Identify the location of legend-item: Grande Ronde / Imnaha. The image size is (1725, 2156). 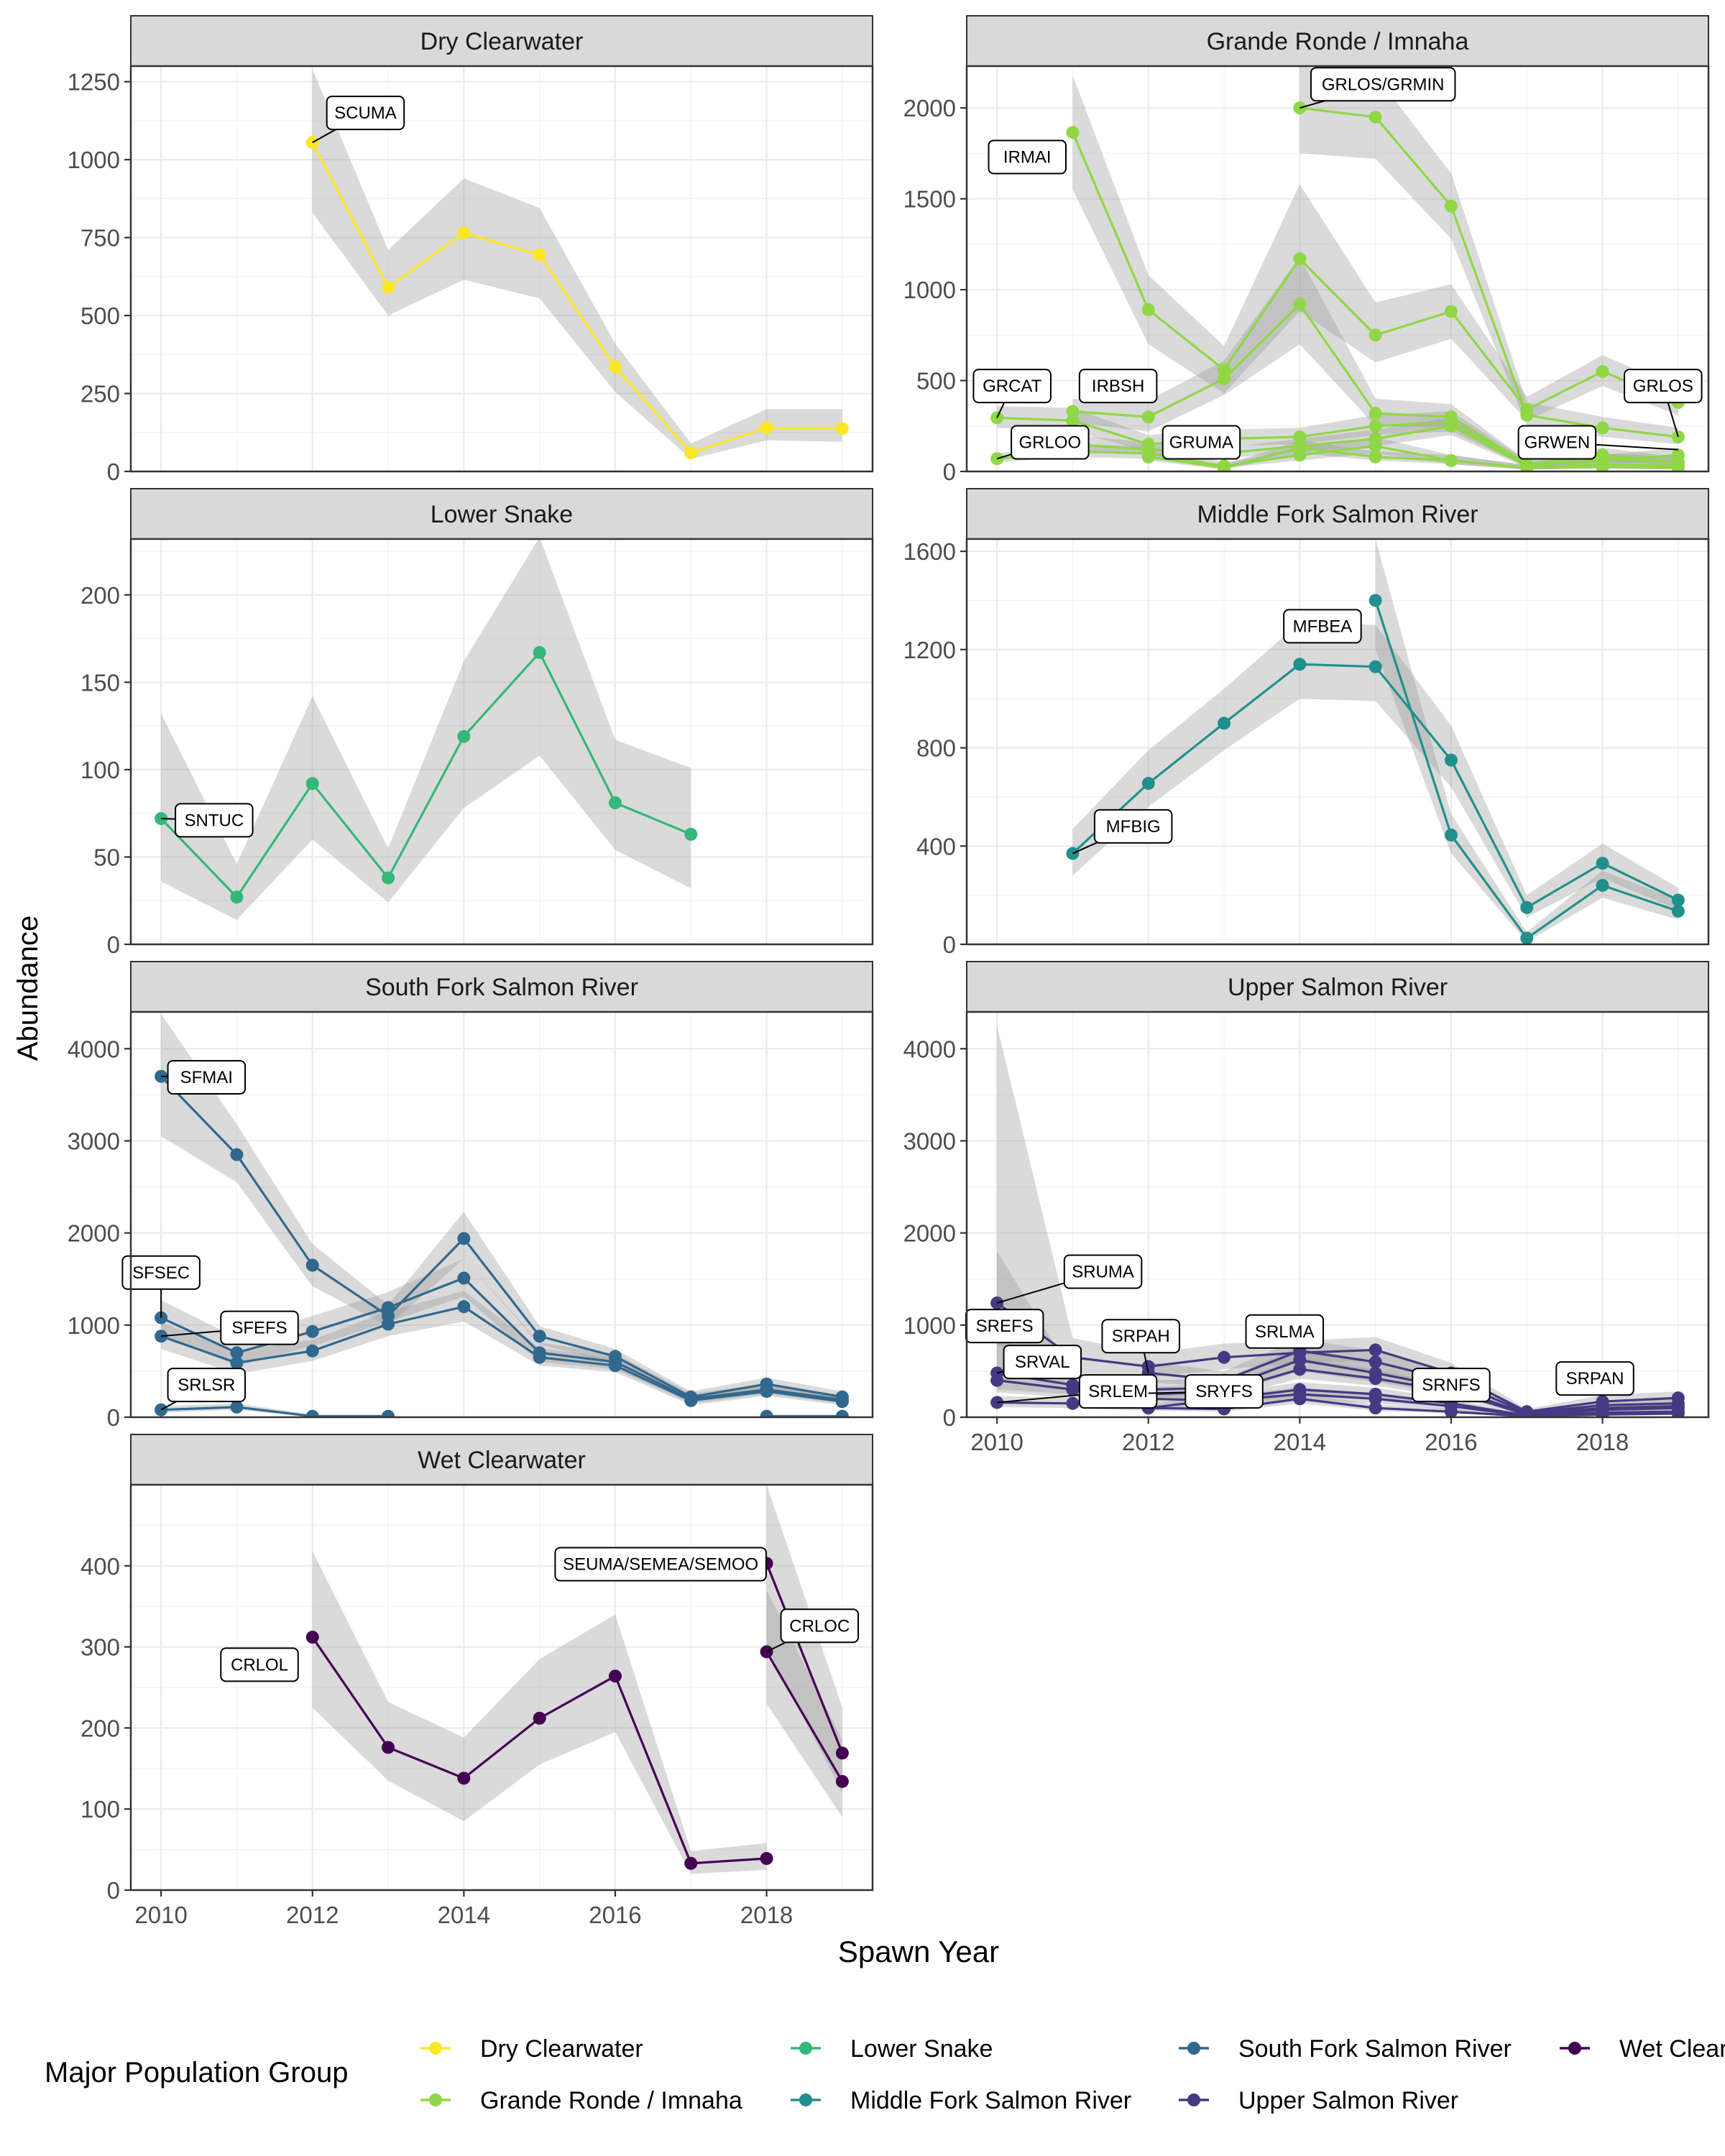
(581, 2100).